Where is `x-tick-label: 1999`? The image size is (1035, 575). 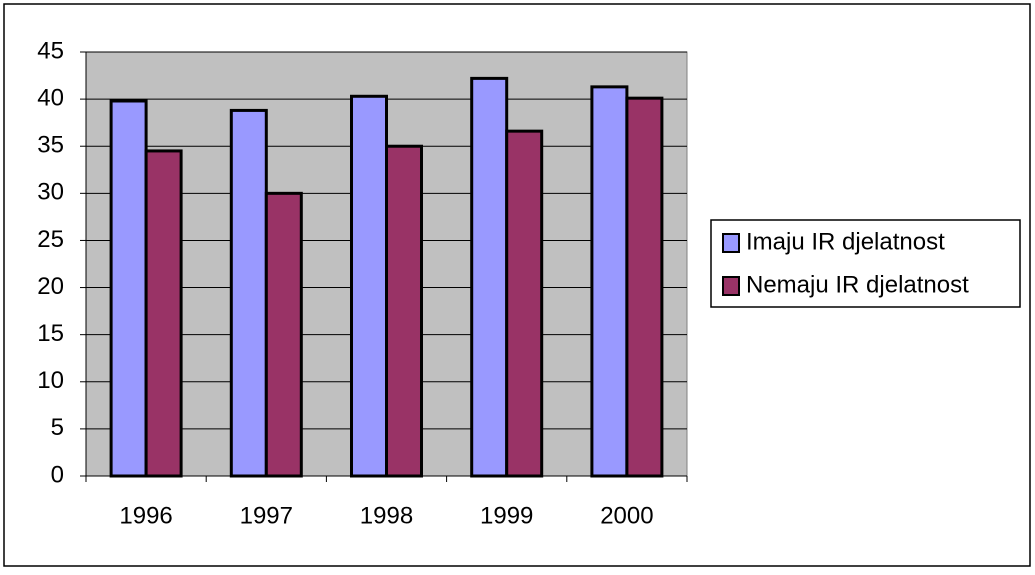 x-tick-label: 1999 is located at coordinates (506, 515).